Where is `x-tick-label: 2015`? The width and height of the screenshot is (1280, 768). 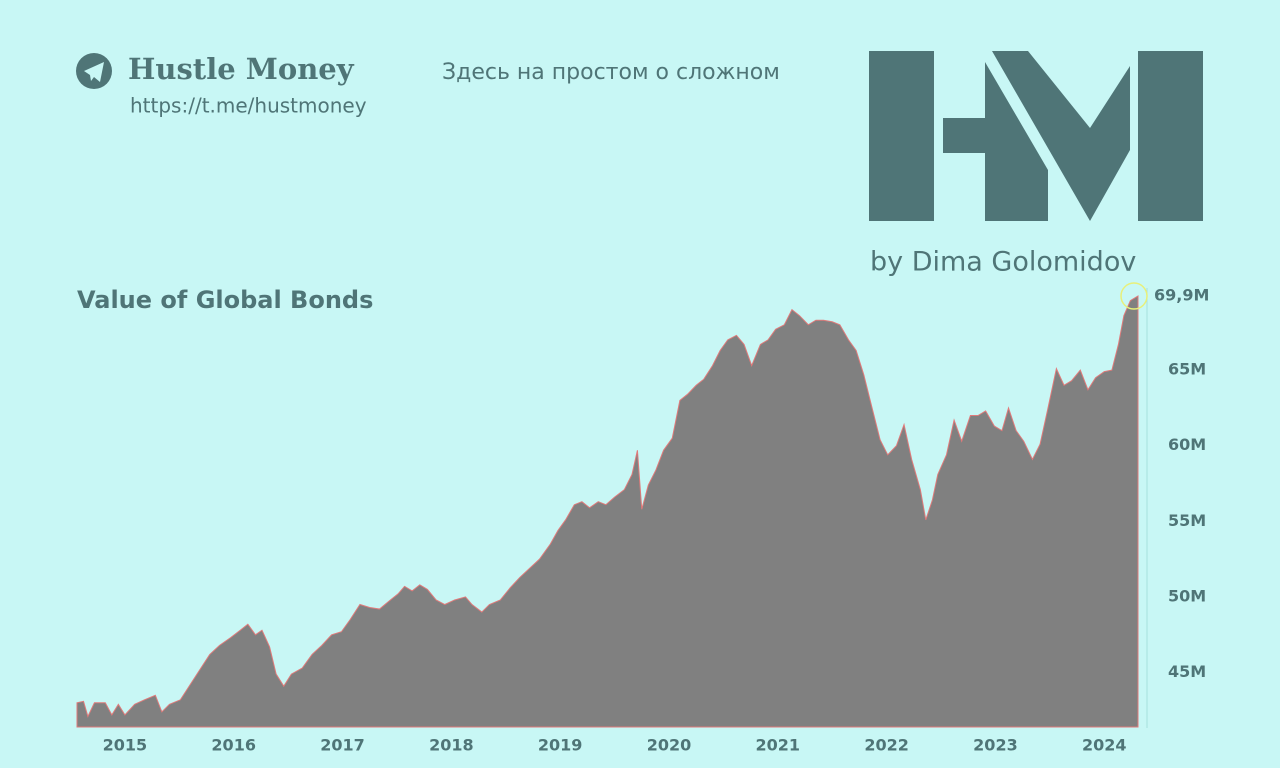 x-tick-label: 2015 is located at coordinates (125, 745).